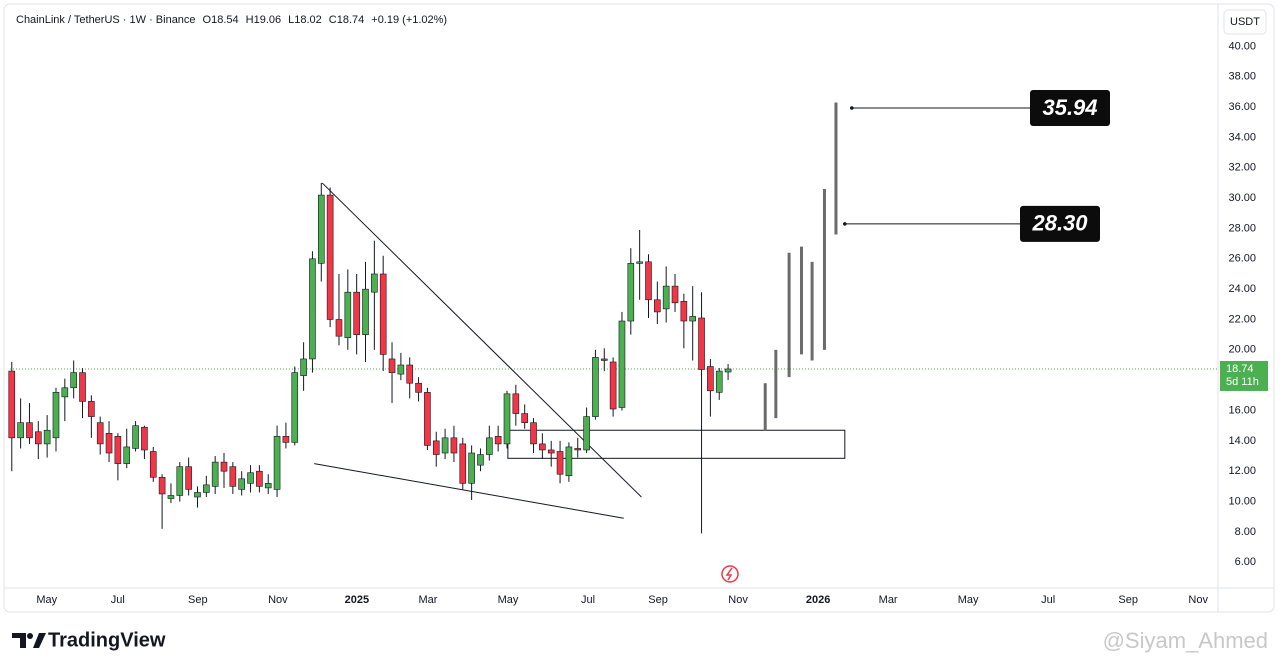 This screenshot has height=669, width=1280. What do you see at coordinates (357, 600) in the screenshot?
I see `x-tick-label: 2025` at bounding box center [357, 600].